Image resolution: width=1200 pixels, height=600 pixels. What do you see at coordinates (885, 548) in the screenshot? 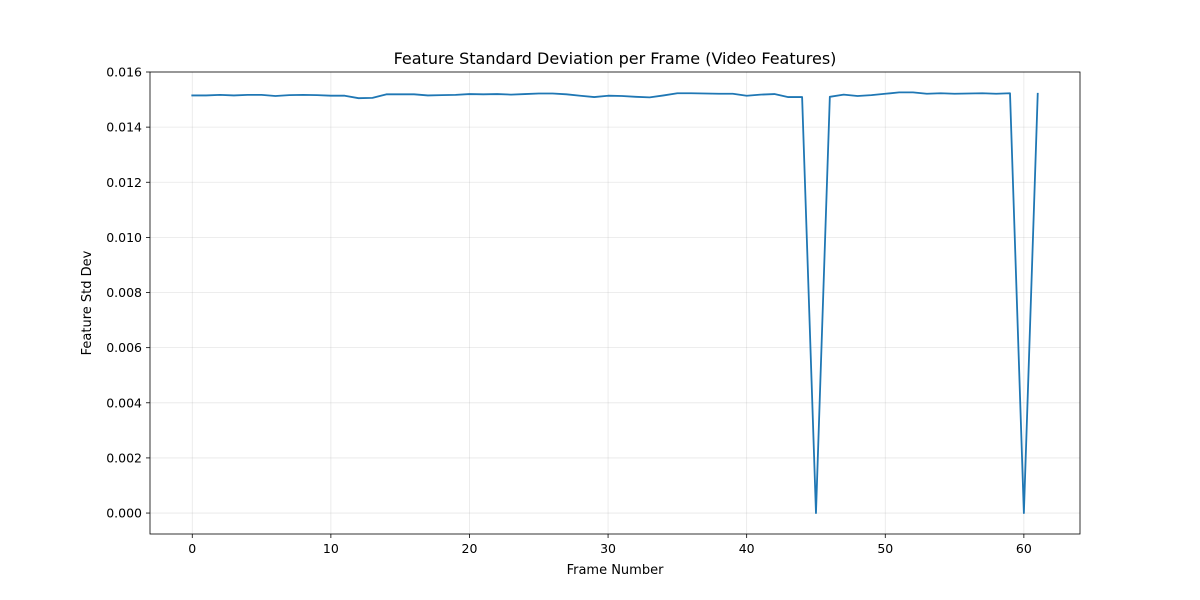
I see `x-tick-label: 50` at bounding box center [885, 548].